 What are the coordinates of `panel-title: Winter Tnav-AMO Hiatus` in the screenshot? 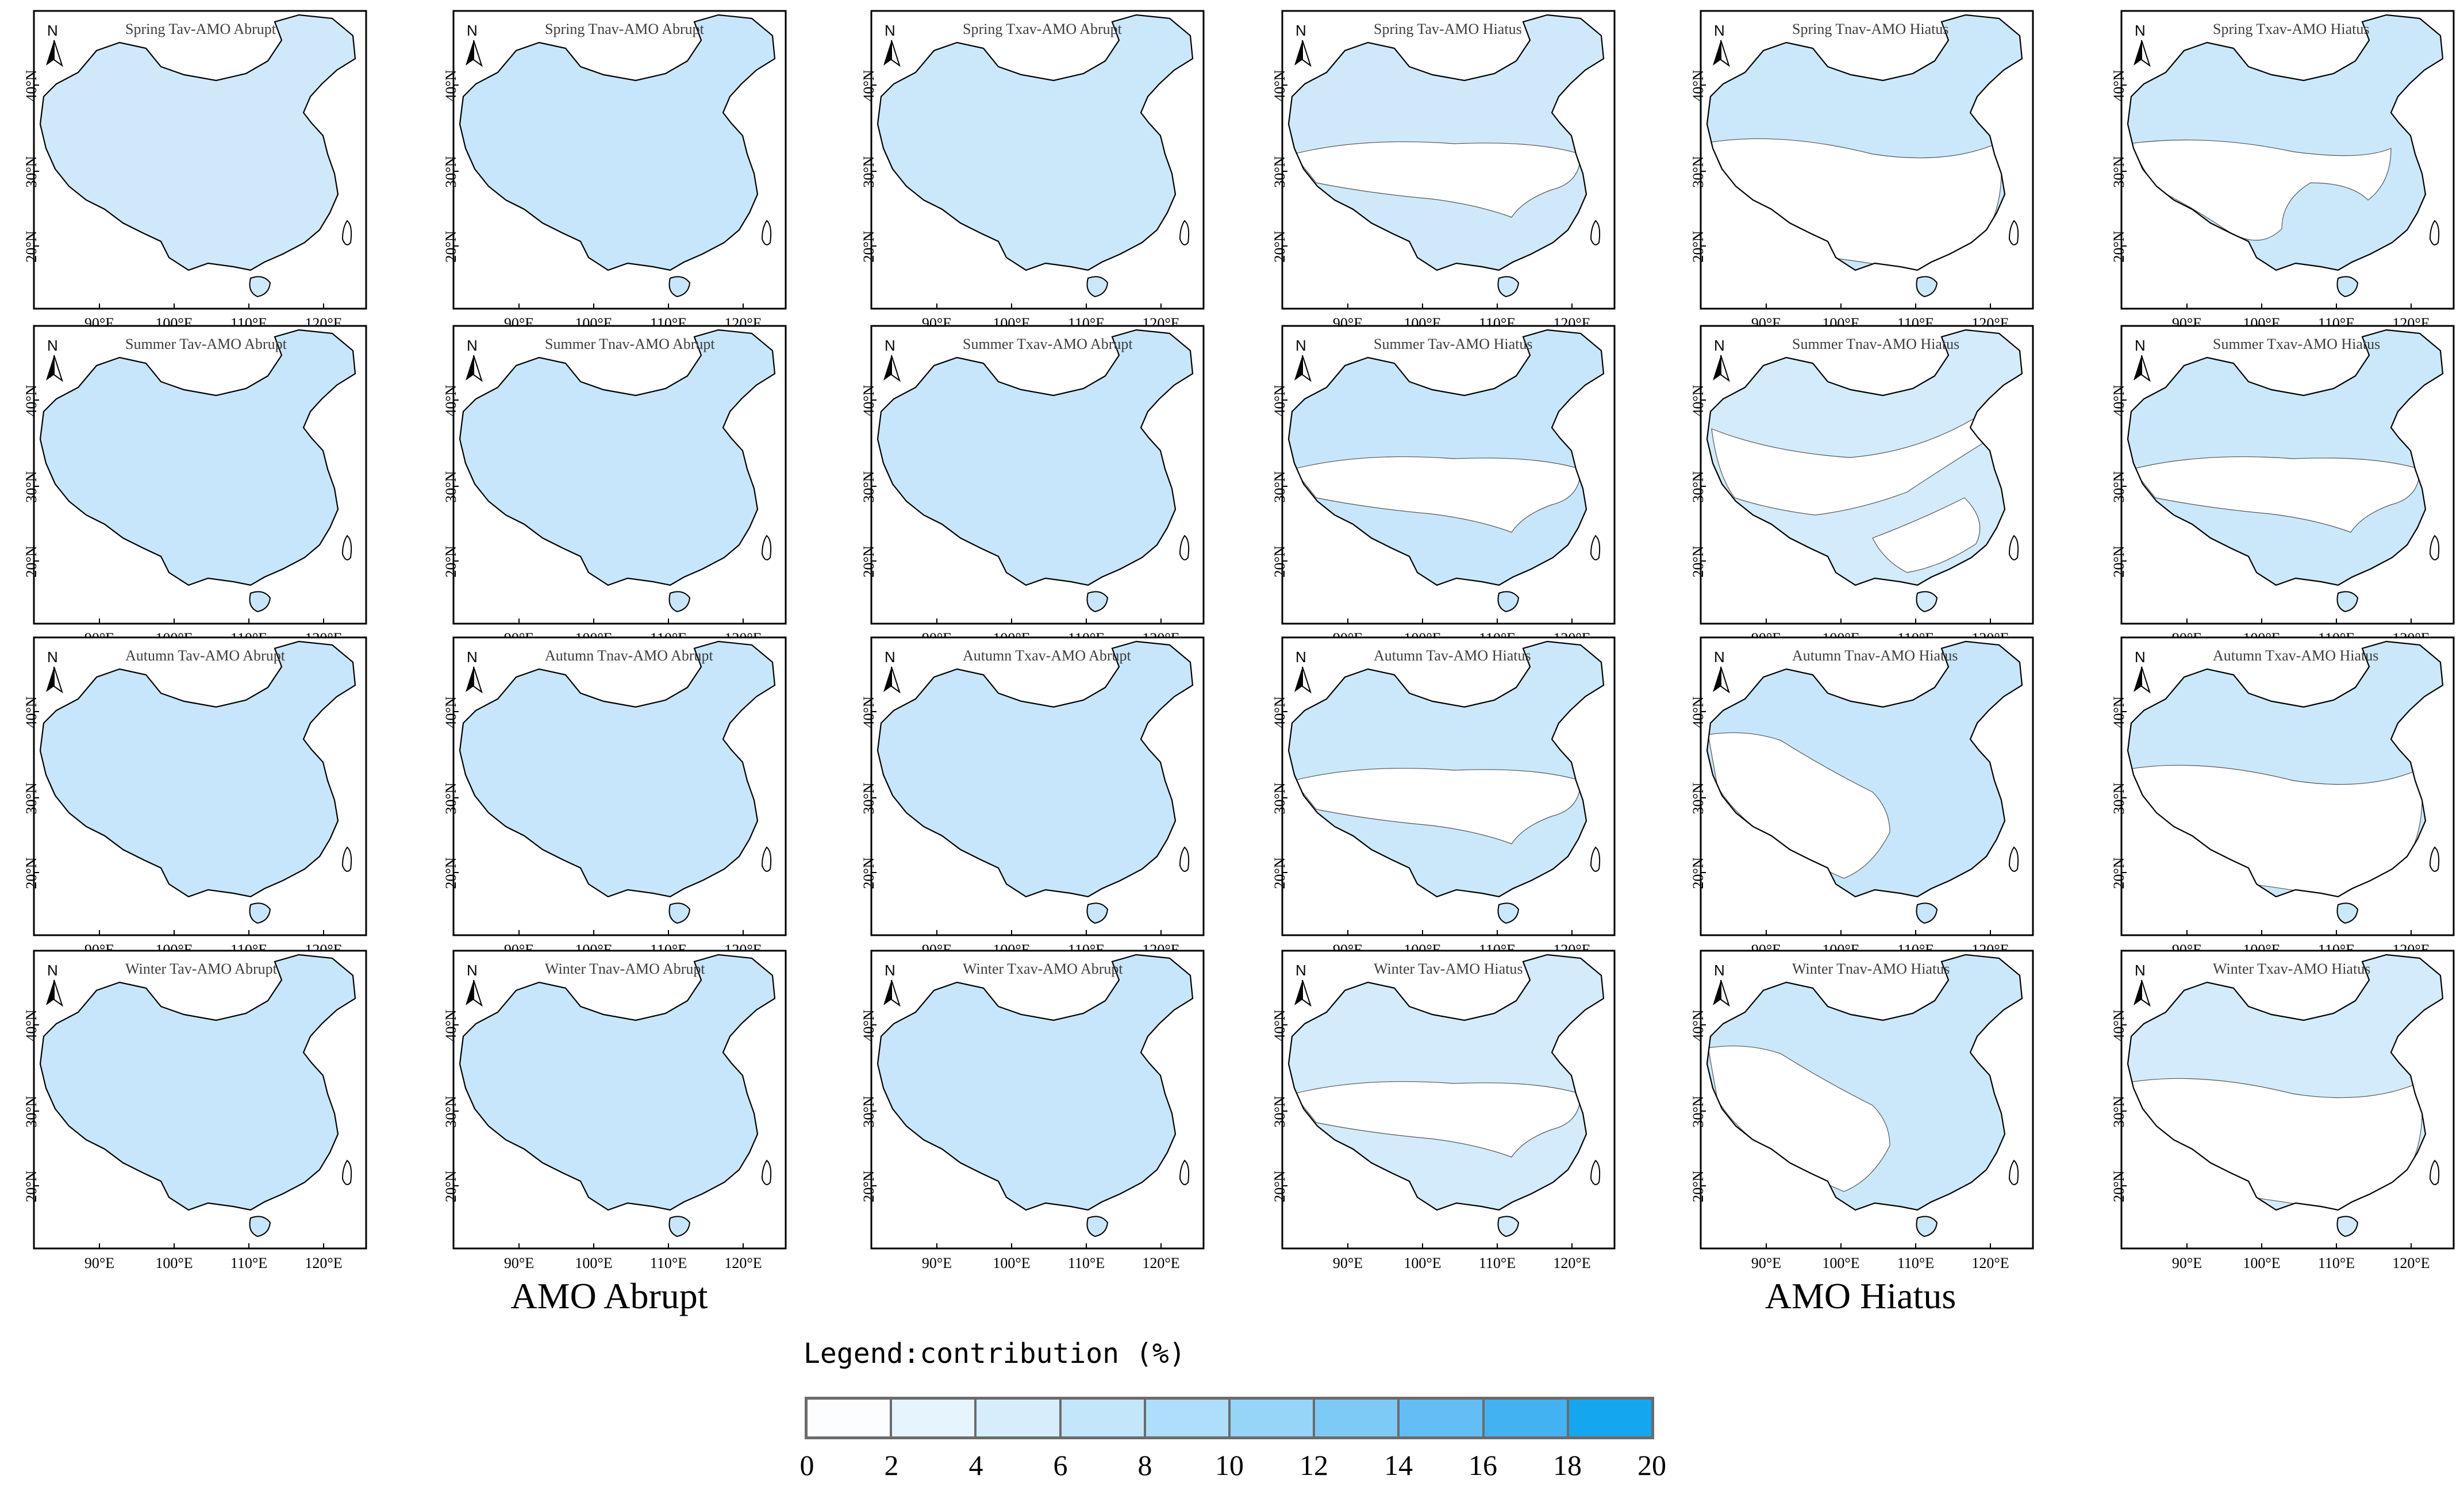 It's located at (1871, 968).